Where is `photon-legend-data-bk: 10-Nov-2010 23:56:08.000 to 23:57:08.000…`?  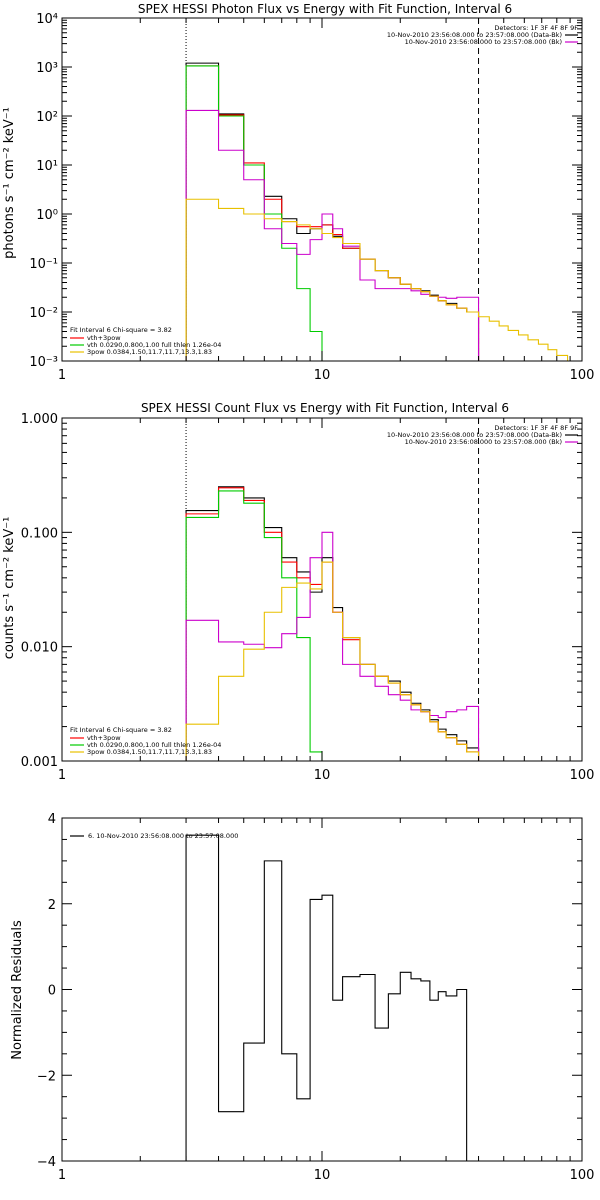 photon-legend-data-bk: 10-Nov-2010 23:56:08.000 to 23:57:08.000… is located at coordinates (474, 35).